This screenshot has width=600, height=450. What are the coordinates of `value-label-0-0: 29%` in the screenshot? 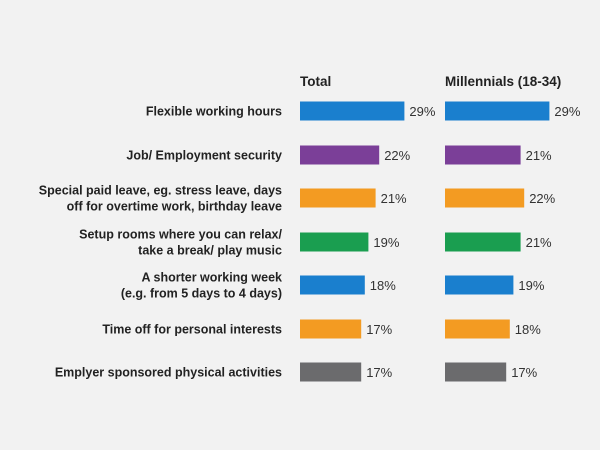 It's located at (422, 111).